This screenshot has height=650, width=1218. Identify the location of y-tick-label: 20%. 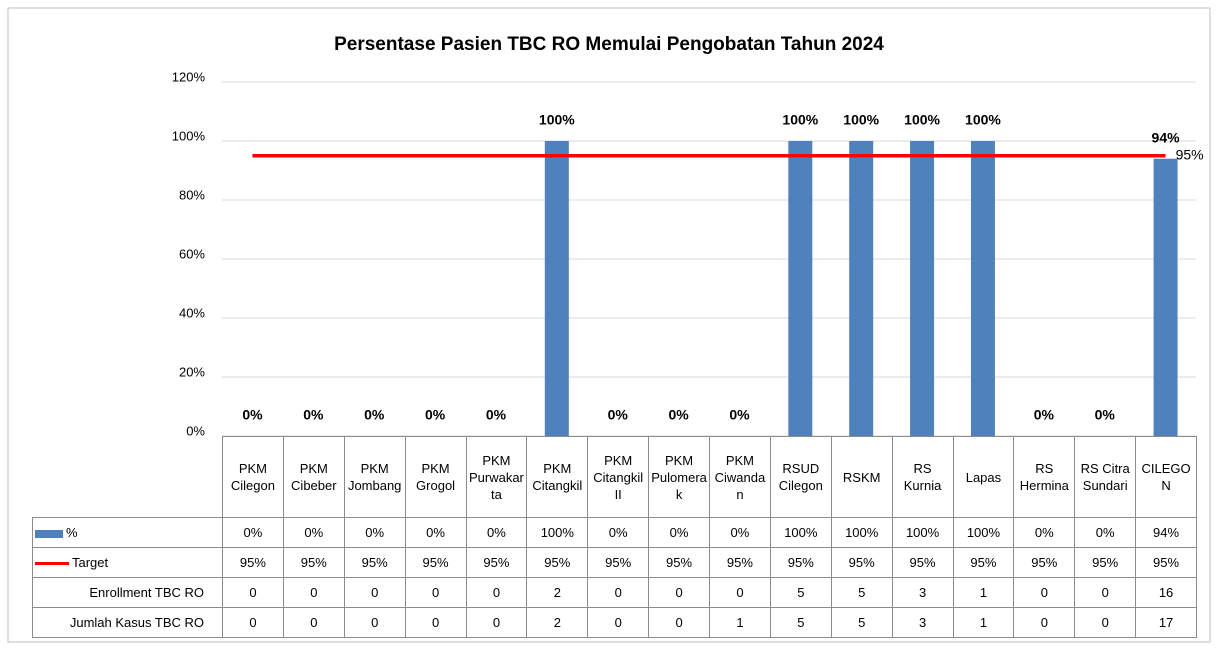
(192, 371).